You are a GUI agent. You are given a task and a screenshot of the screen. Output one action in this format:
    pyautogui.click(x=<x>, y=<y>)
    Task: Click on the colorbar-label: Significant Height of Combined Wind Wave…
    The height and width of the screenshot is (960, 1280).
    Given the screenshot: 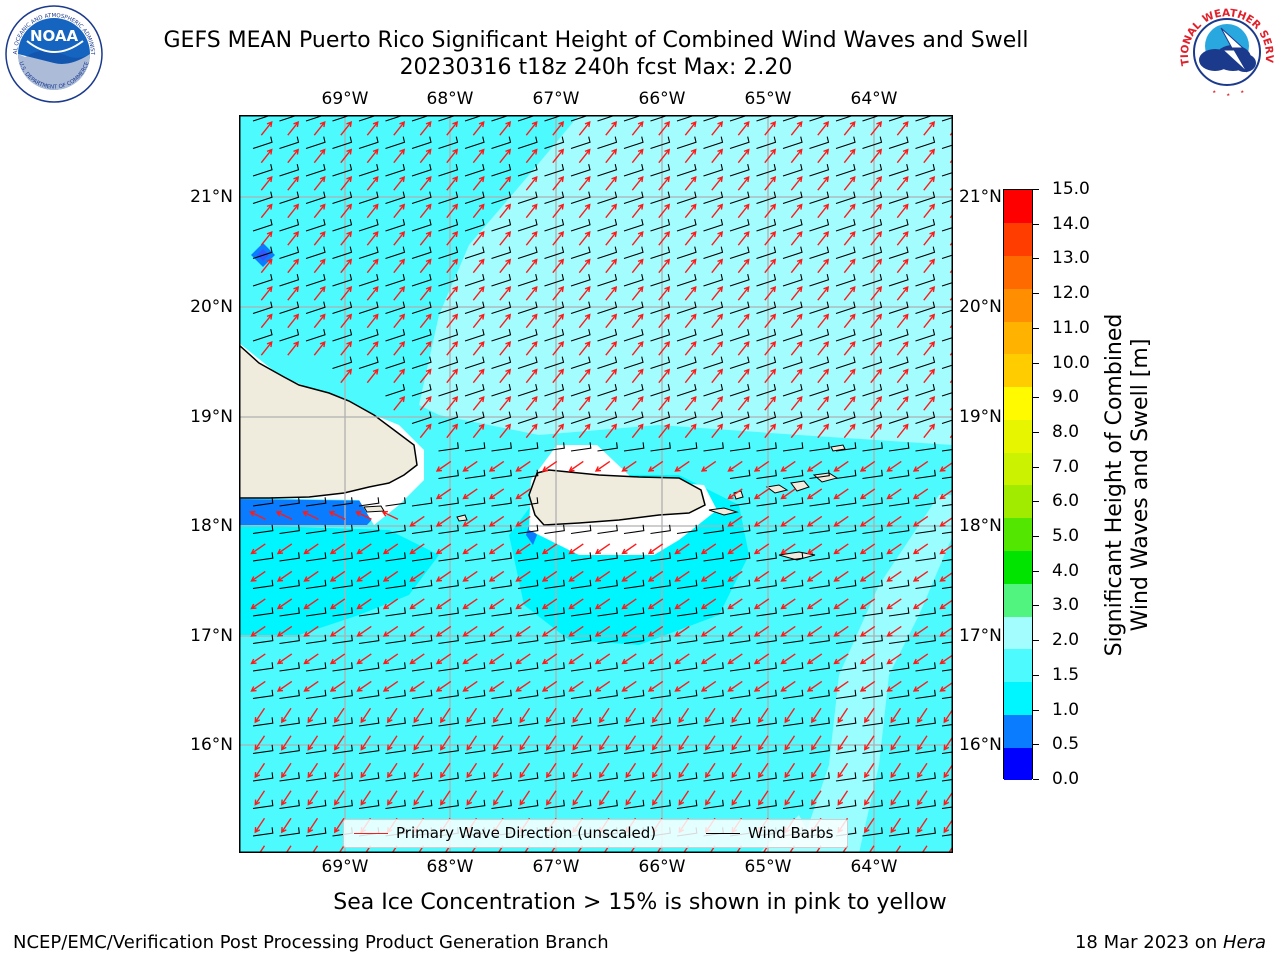 What is the action you would take?
    pyautogui.click(x=1128, y=485)
    